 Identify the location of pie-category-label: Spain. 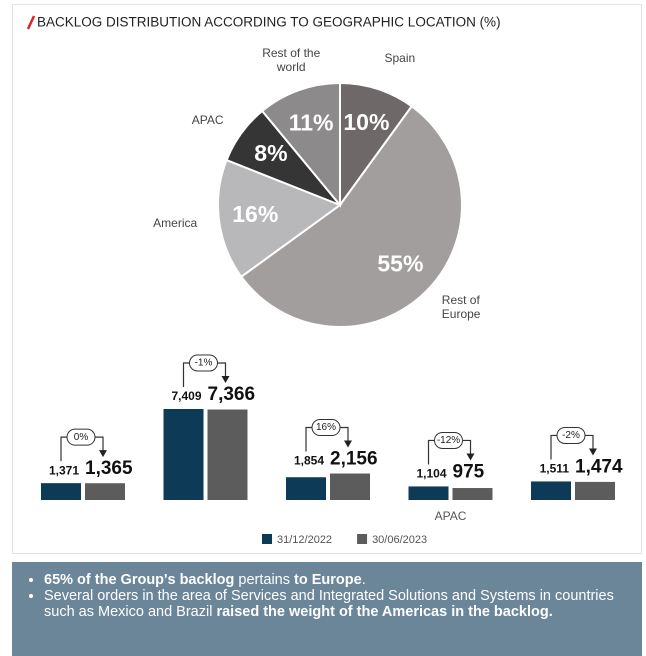
(400, 58).